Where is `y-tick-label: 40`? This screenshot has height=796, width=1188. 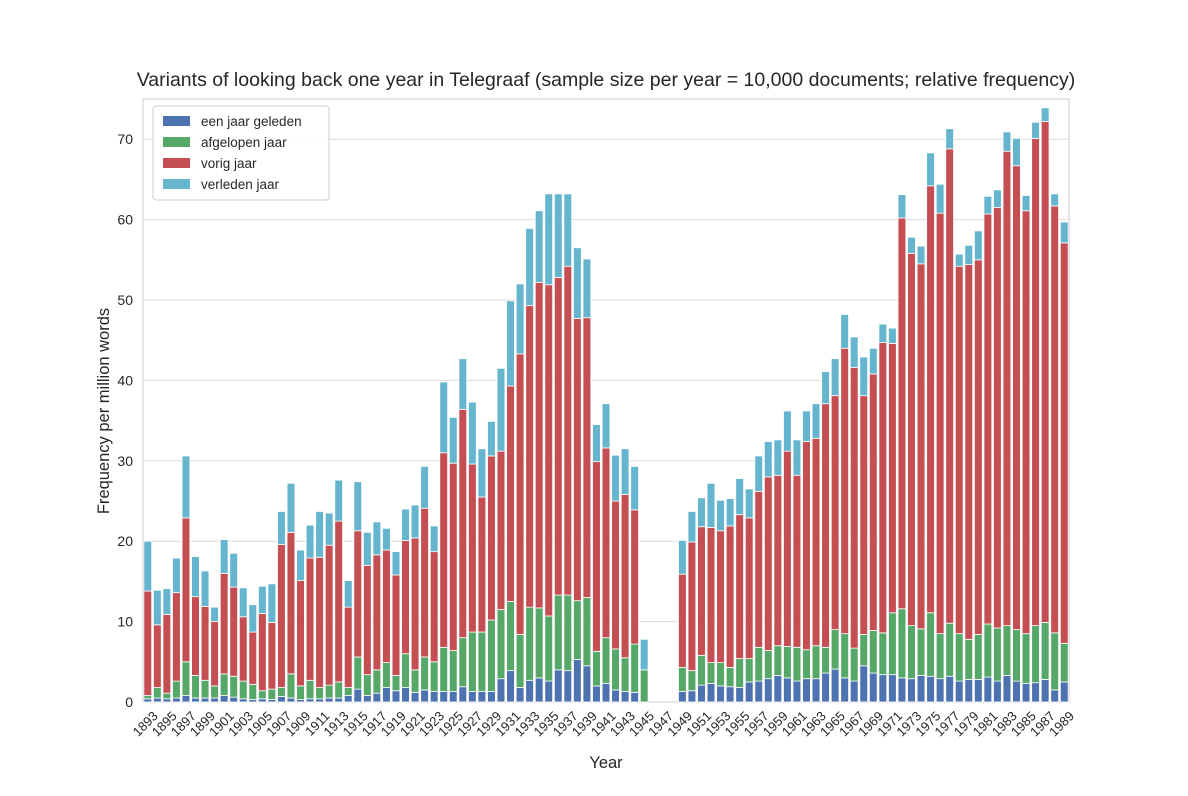 y-tick-label: 40 is located at coordinates (125, 380).